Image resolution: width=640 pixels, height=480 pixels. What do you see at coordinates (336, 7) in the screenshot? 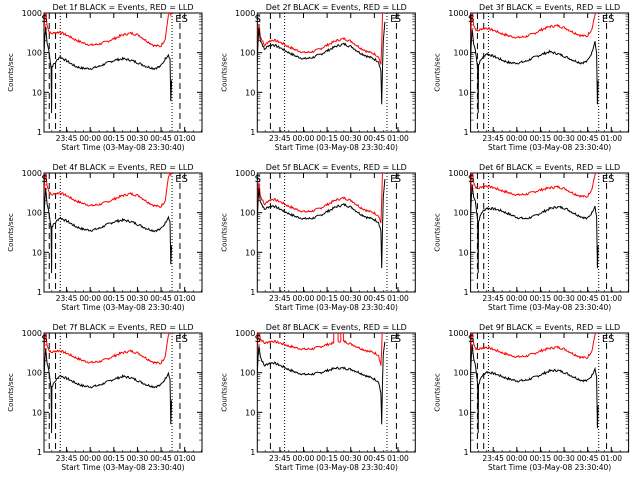
I see `panel-title: Det 2f BLACK = Events, RED = LLD` at bounding box center [336, 7].